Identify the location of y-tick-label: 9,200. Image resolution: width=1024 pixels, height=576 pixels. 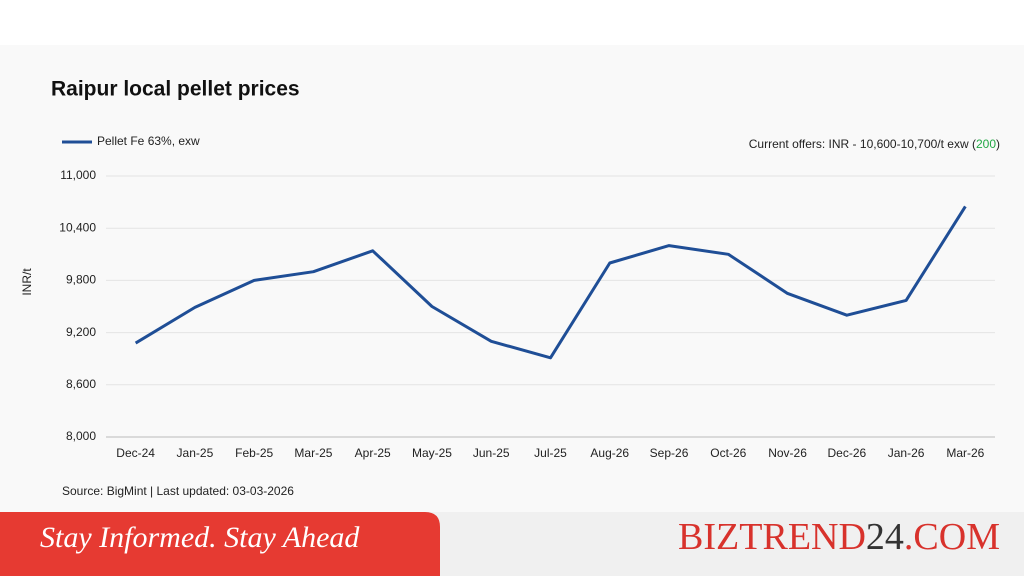
(81, 332).